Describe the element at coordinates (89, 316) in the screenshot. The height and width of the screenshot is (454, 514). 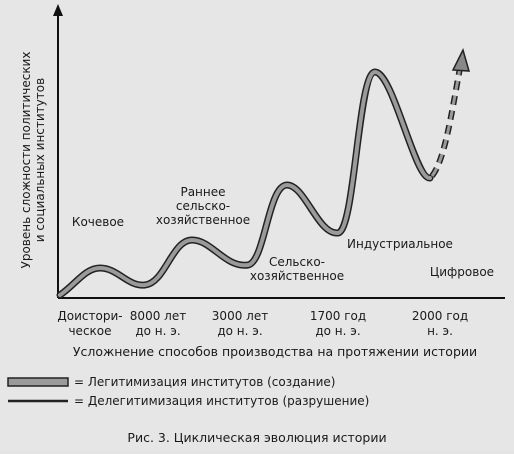
I see `x-tick-label: Доистори-` at that location.